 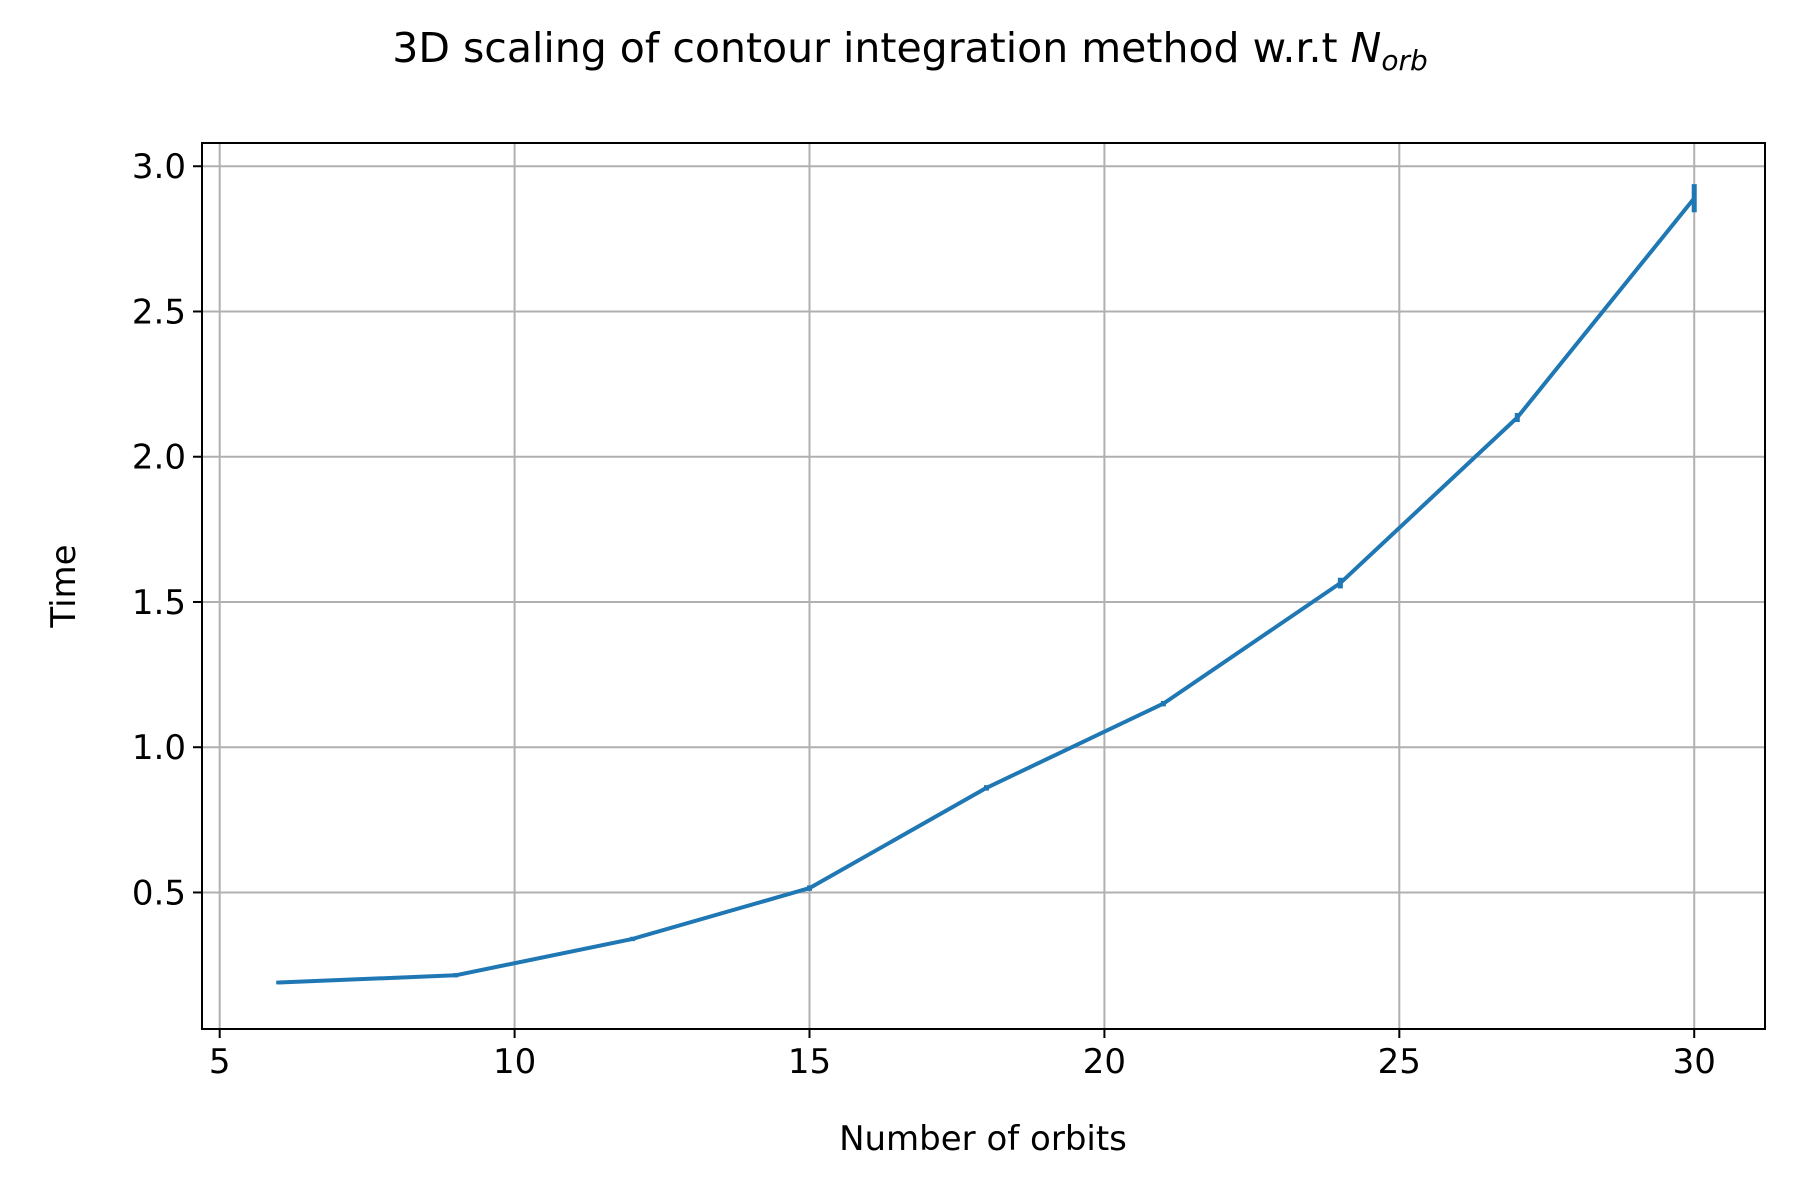 I want to click on y-tick-label: 2.0, so click(x=159, y=458).